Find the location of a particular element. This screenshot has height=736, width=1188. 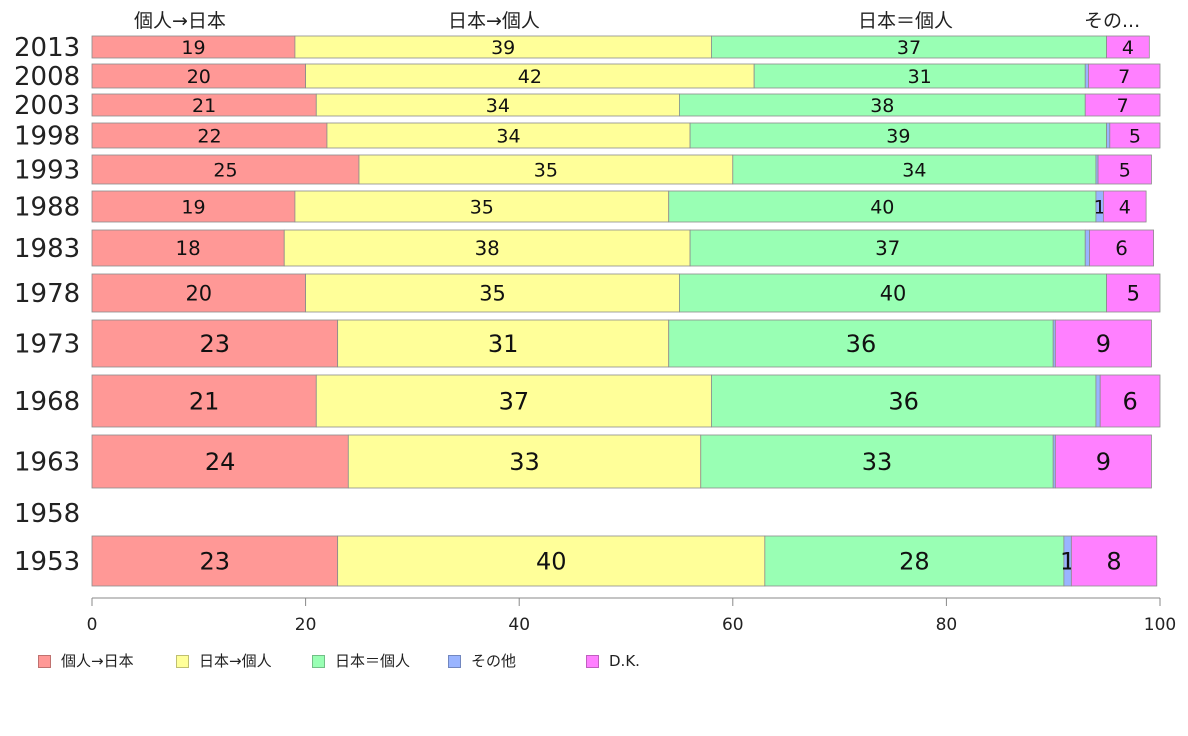

legend-item-kojin-nihon: 個人→日本 is located at coordinates (86, 661).